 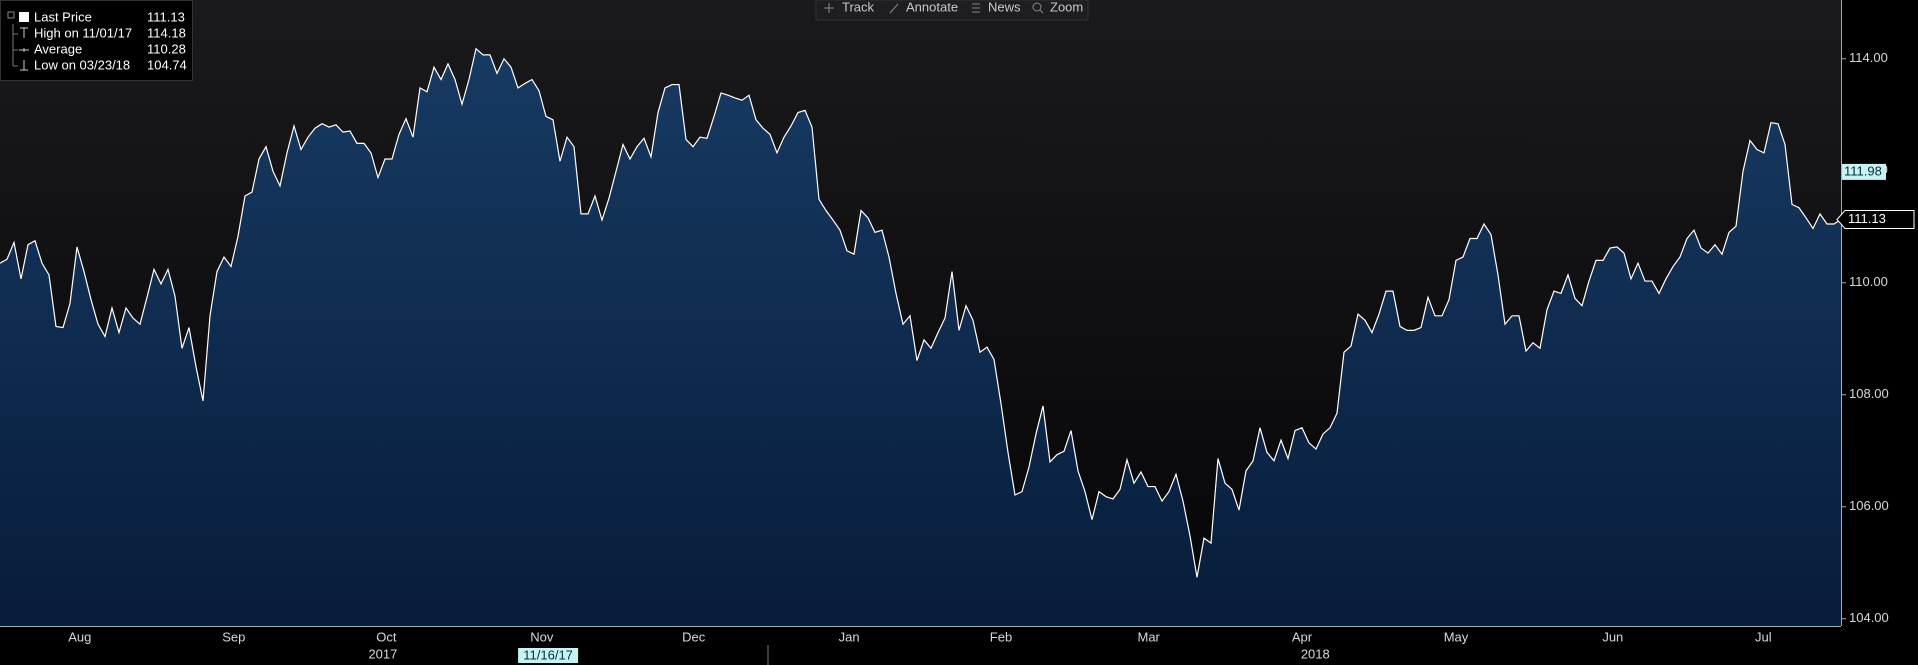 What do you see at coordinates (1315, 653) in the screenshot?
I see `year-label: 2018` at bounding box center [1315, 653].